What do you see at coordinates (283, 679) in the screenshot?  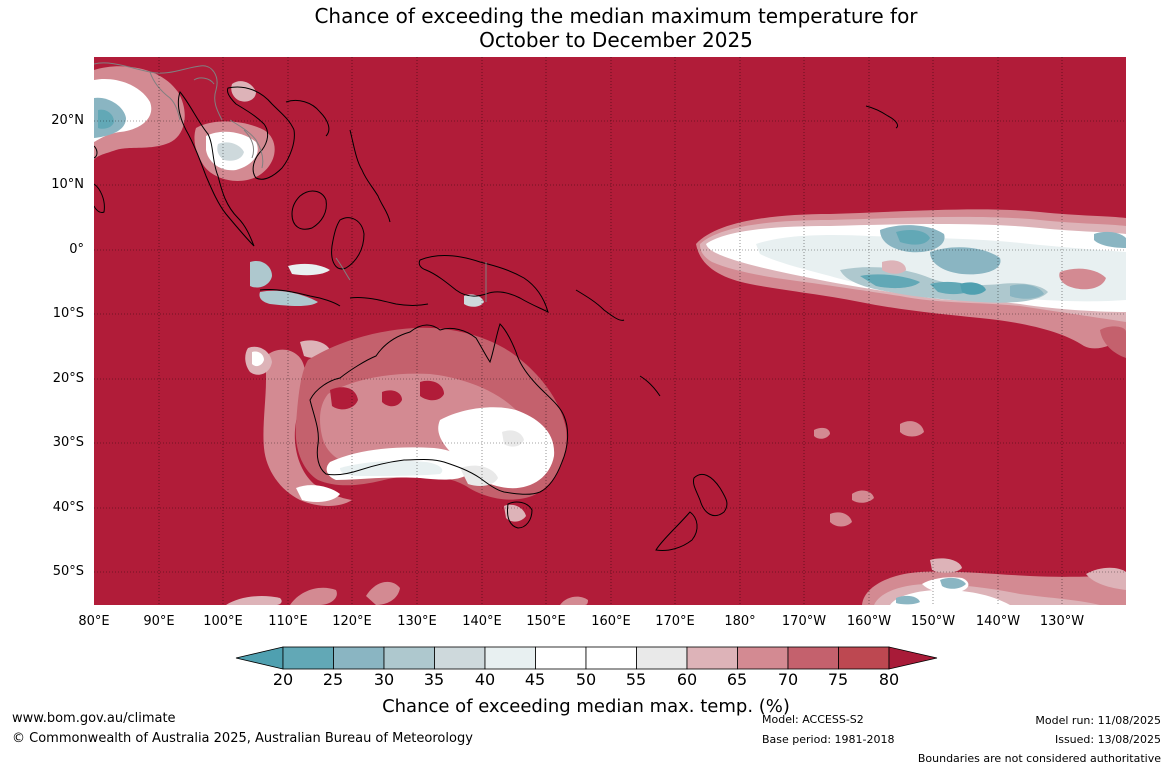 I see `colorbar-tick-20: 20` at bounding box center [283, 679].